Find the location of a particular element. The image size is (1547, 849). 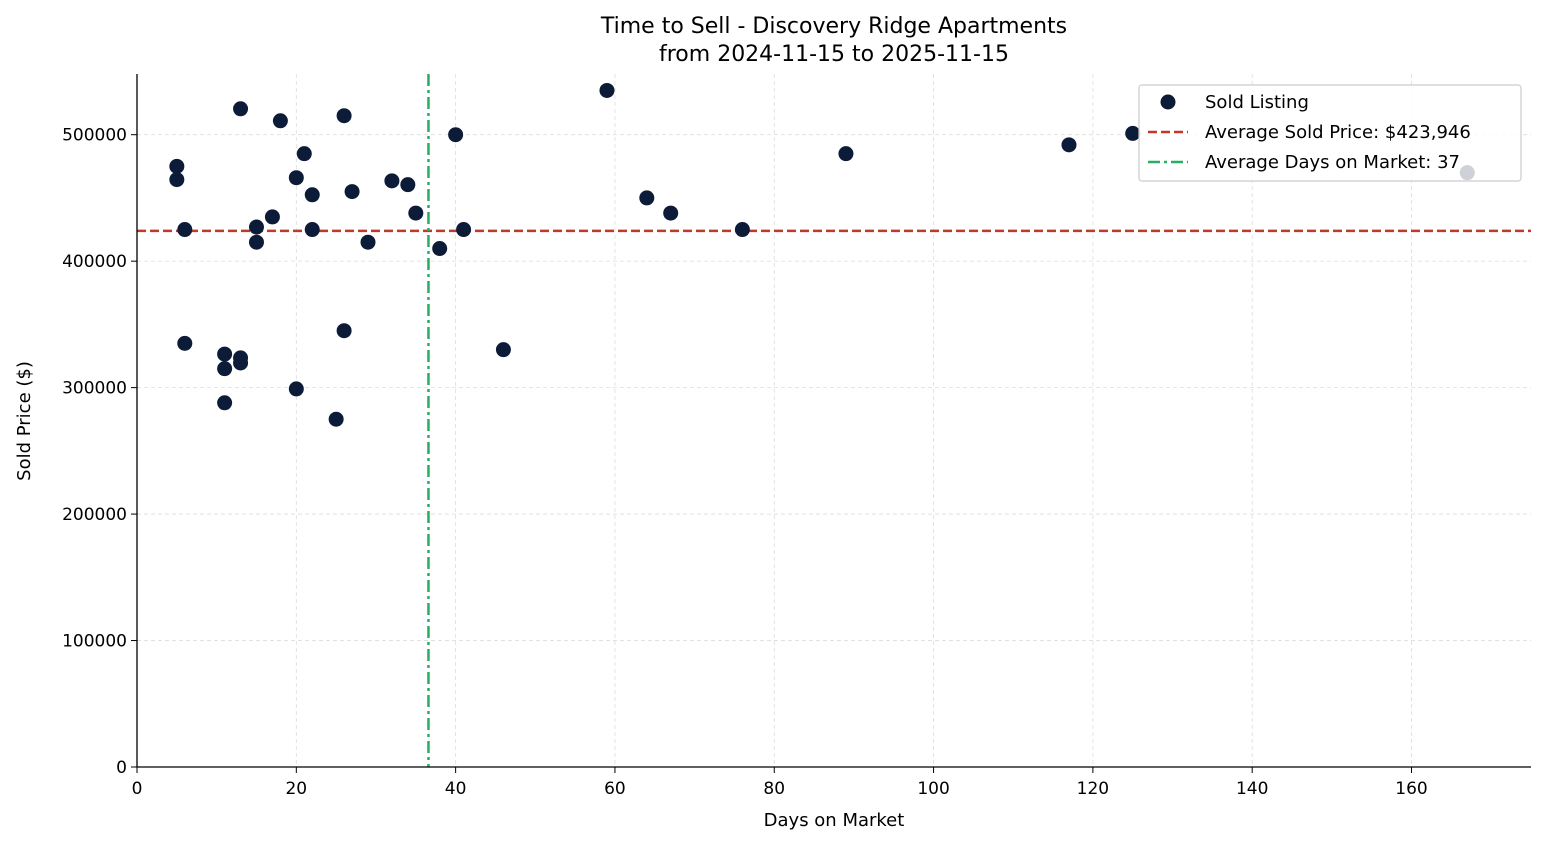

legend-label-sold: Sold Listing is located at coordinates (1257, 102).